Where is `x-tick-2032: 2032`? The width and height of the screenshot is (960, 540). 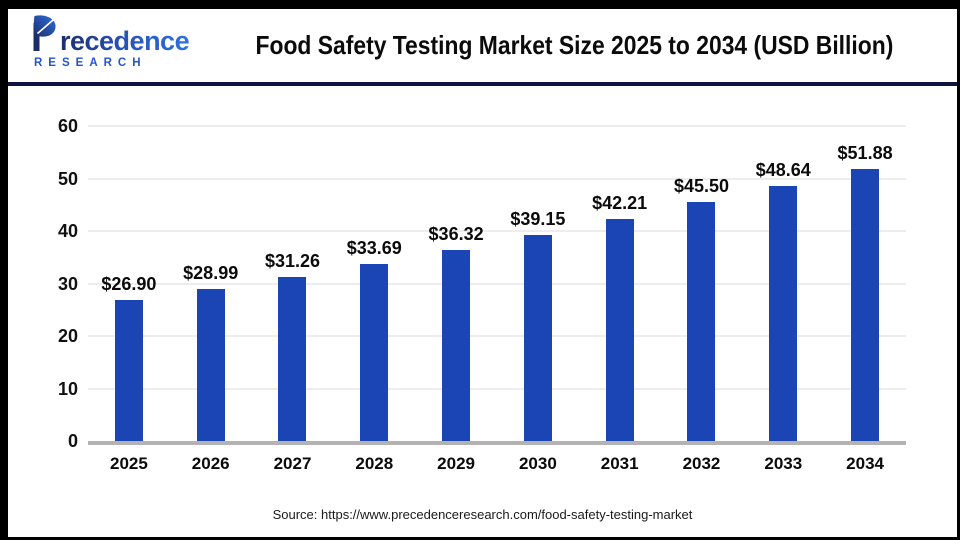
x-tick-2032: 2032 is located at coordinates (701, 463).